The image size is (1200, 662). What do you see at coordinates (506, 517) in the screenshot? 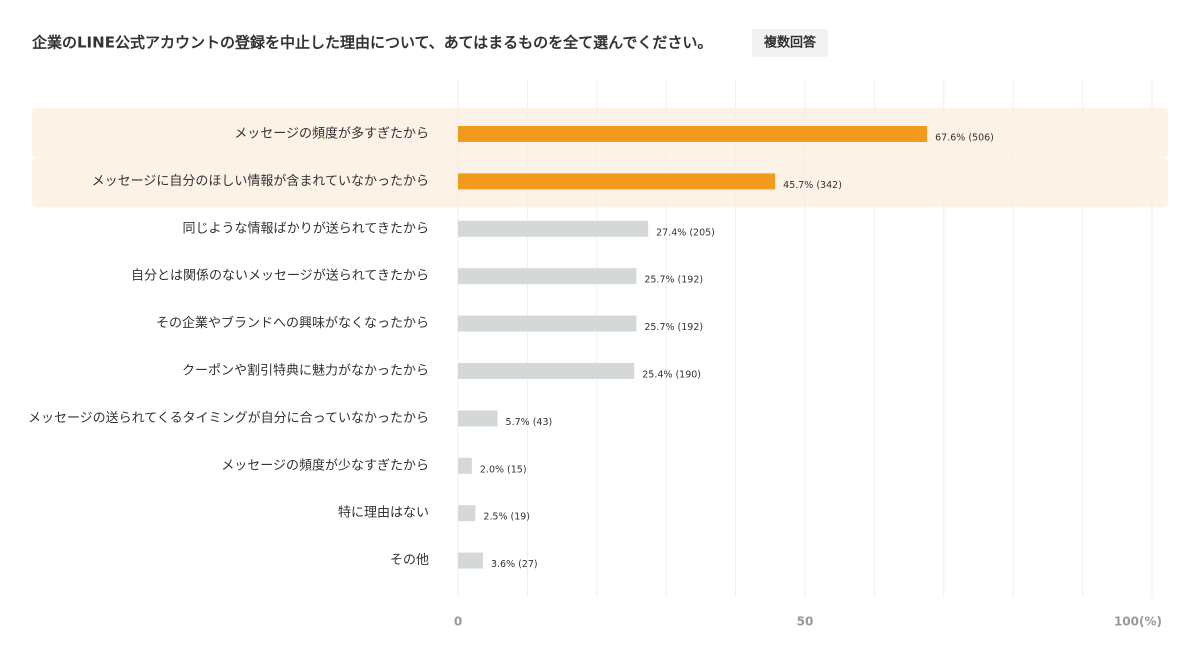
I see `value-label: 2.5% (19)` at bounding box center [506, 517].